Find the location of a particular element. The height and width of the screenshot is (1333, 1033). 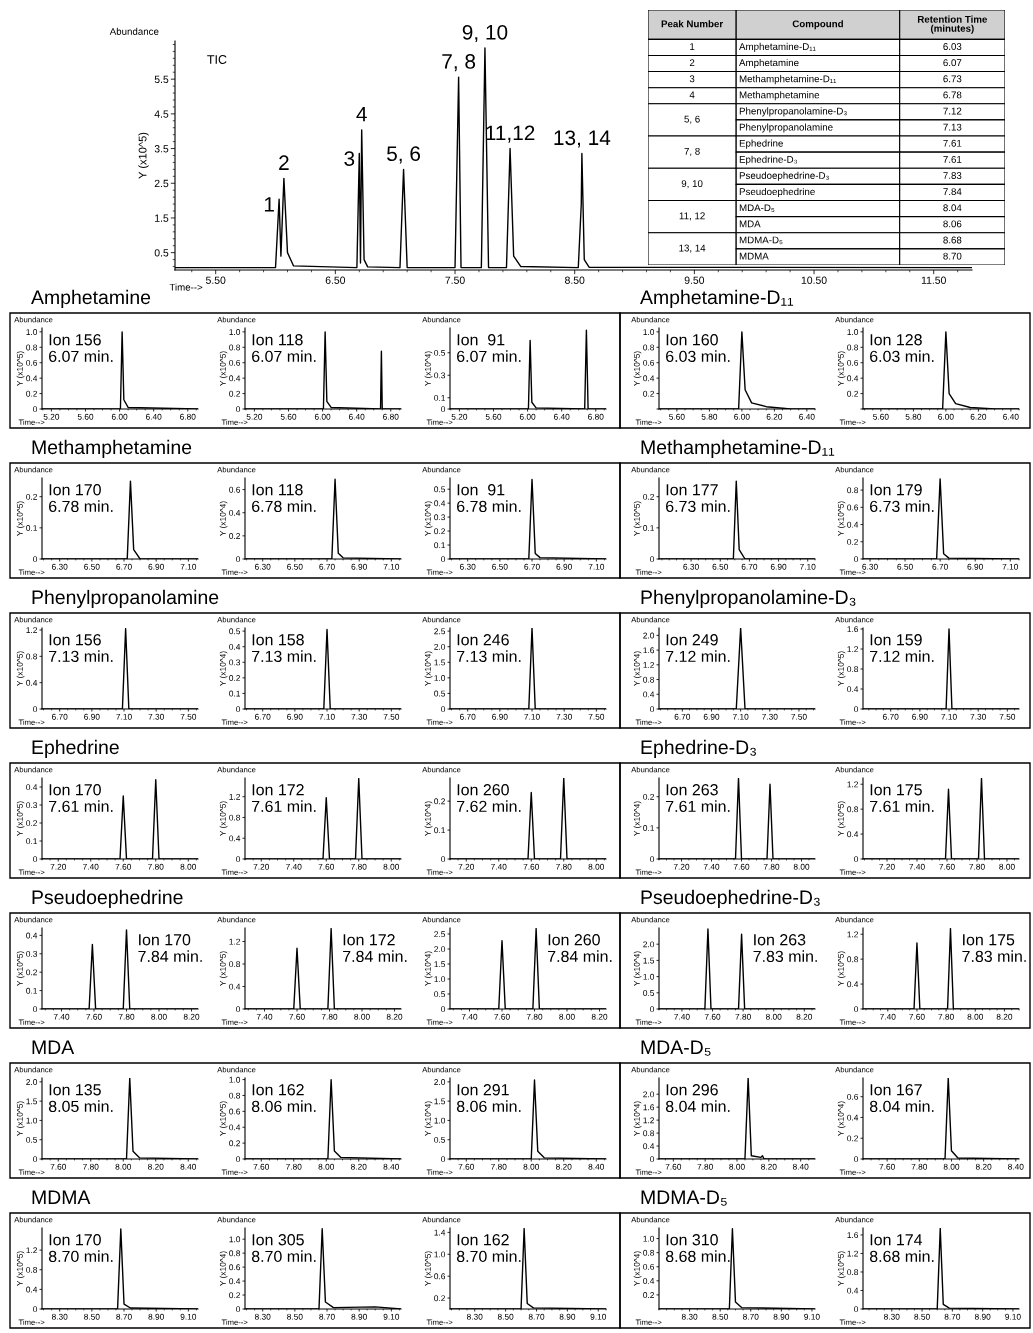

category-label: Compound is located at coordinates (817, 25).